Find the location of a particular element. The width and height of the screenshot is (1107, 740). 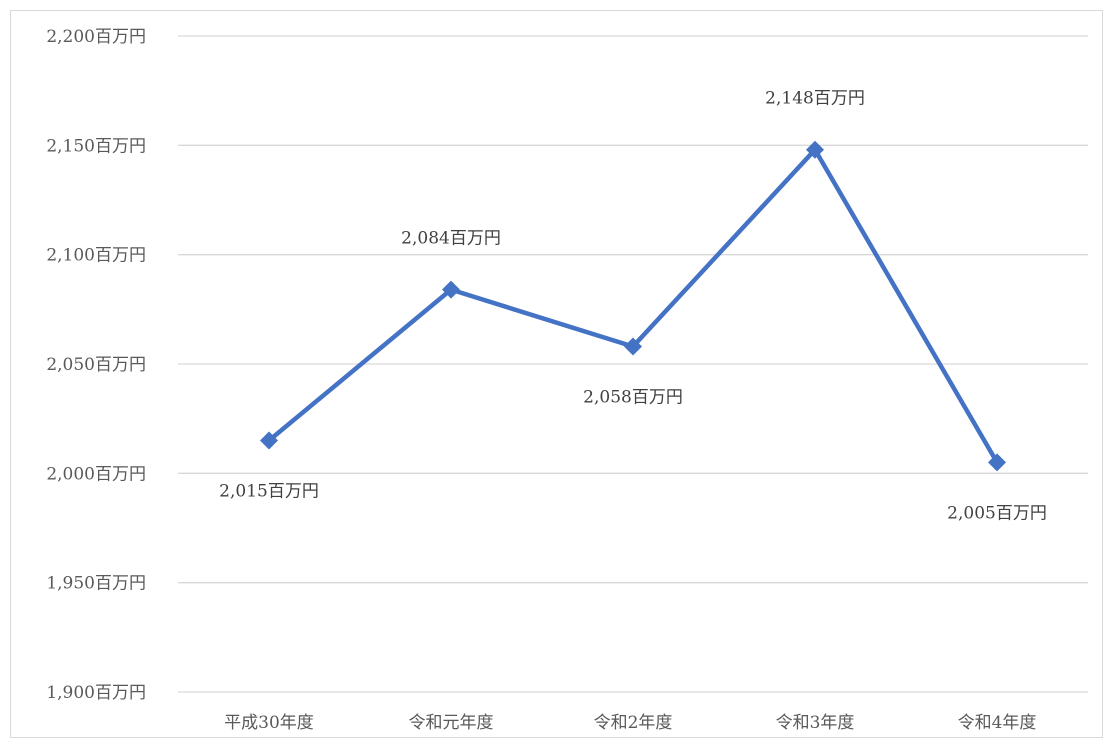

y-tick-label: 2,050百万円 is located at coordinates (96, 365).